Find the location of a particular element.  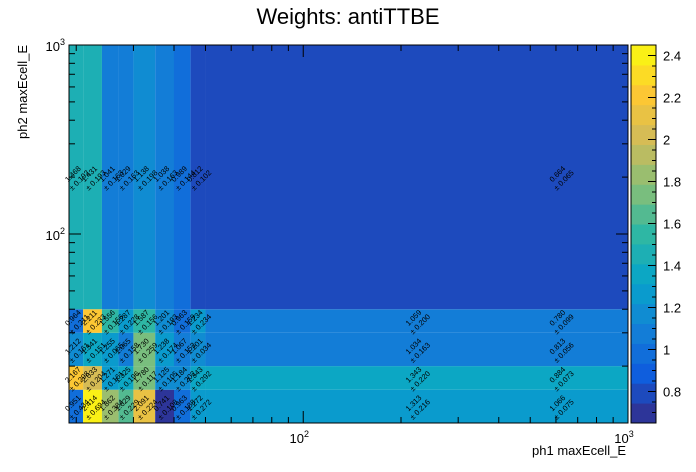

palette-tick-label: 2.4 is located at coordinates (672, 56).